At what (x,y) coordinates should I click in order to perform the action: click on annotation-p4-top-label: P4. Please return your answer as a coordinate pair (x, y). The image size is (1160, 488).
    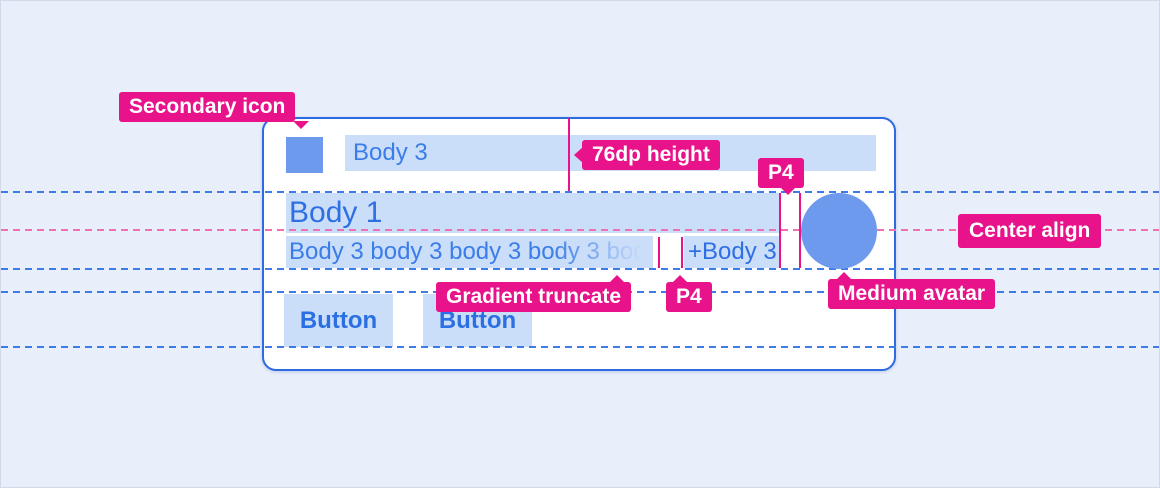
    Looking at the image, I should click on (781, 172).